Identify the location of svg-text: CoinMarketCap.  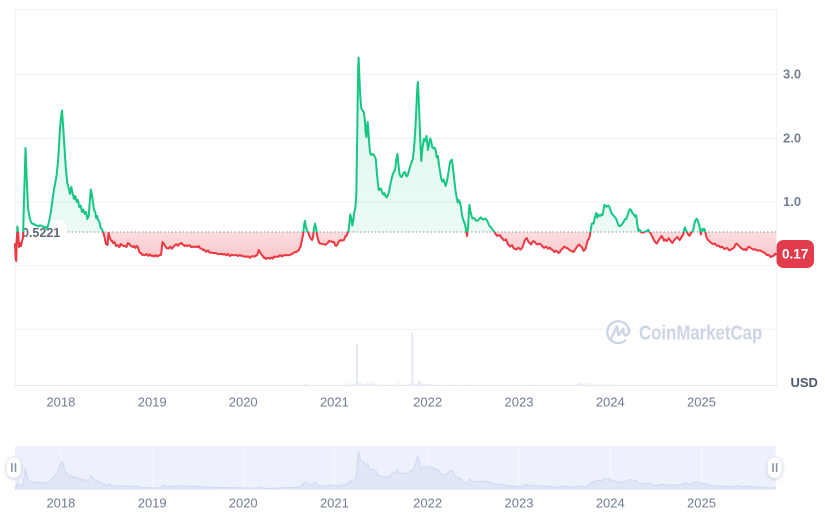
(700, 332).